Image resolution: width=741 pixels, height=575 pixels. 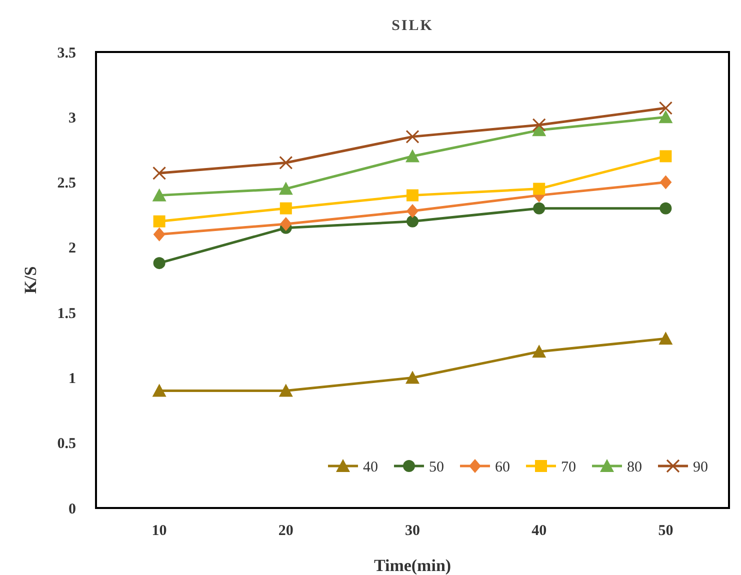 What do you see at coordinates (502, 467) in the screenshot?
I see `legend-label: 60` at bounding box center [502, 467].